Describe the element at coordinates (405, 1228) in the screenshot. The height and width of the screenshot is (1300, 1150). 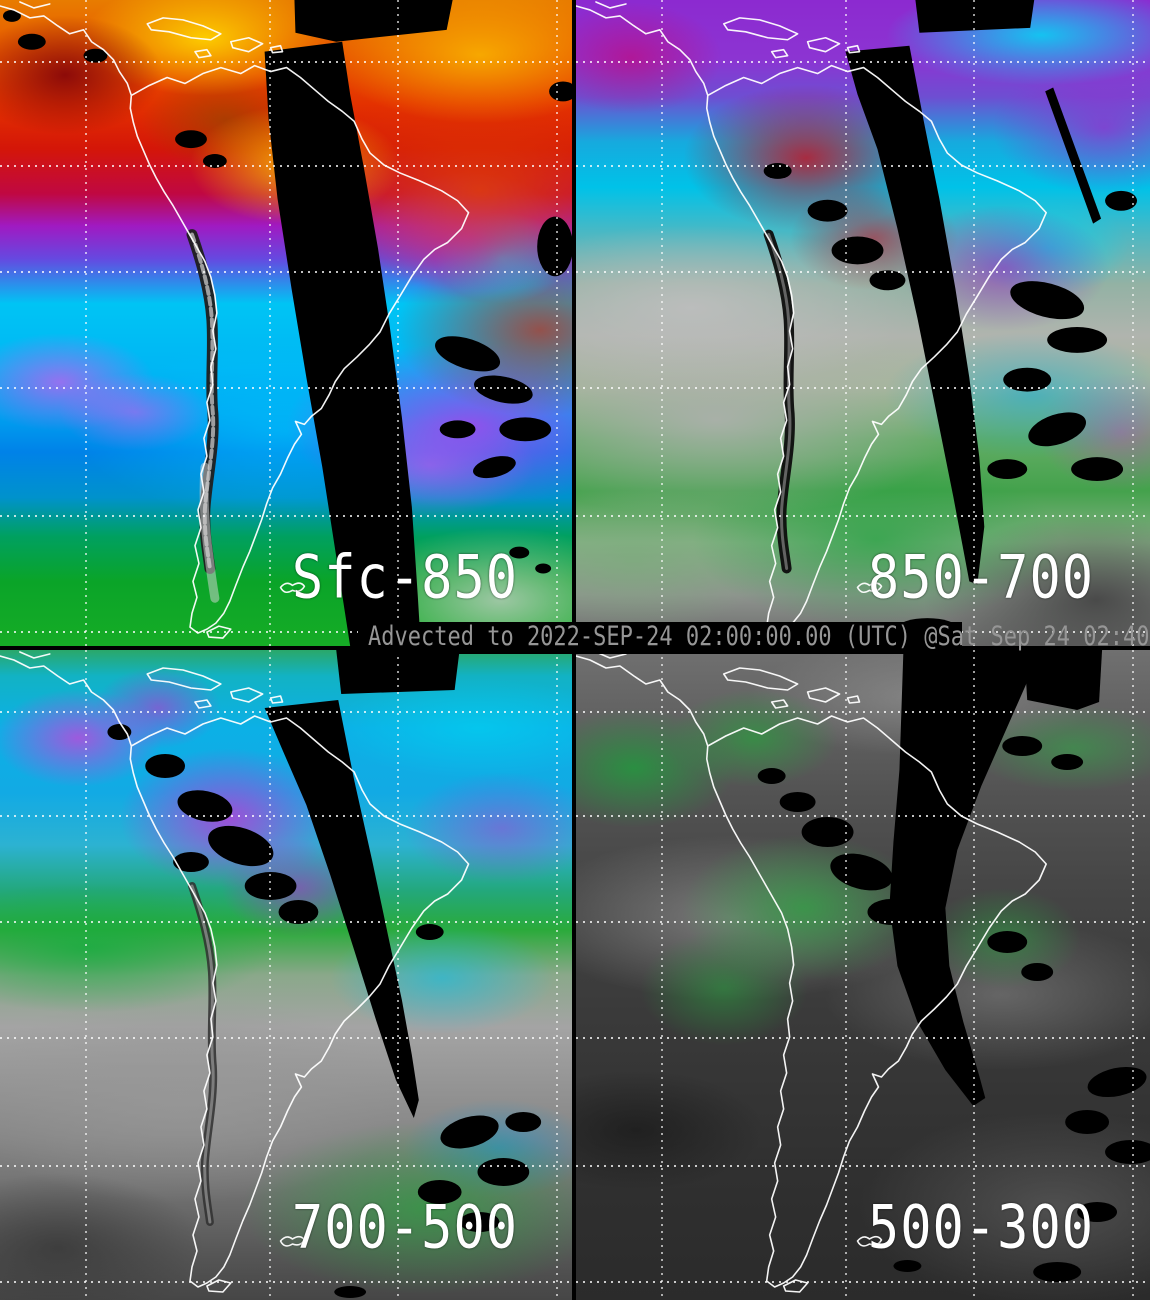
I see `layer-label-700-500: 700-500` at that location.